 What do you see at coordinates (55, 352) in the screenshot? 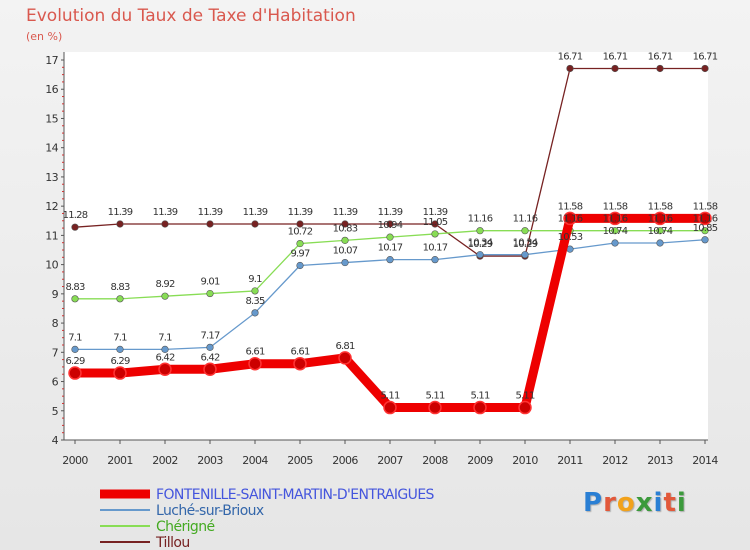
I see `y-tick-label: 7` at bounding box center [55, 352].